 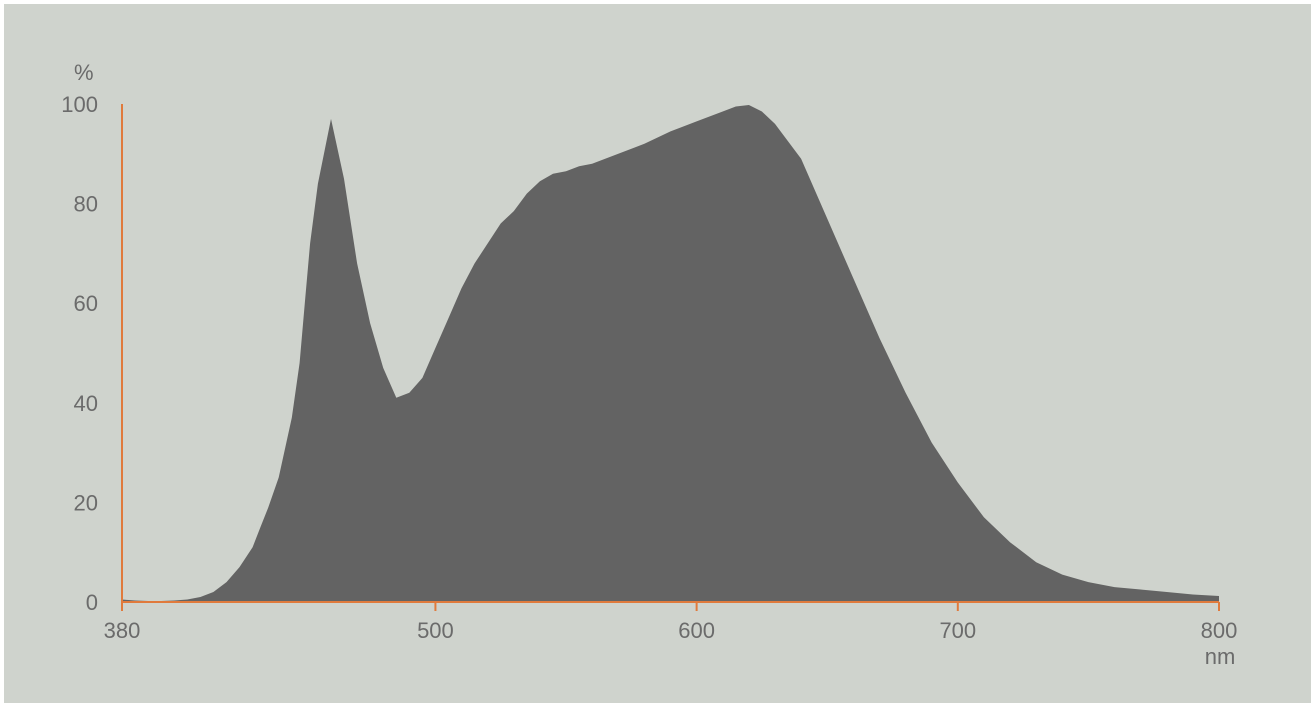 I want to click on y-tick-label: 40, so click(x=86, y=403).